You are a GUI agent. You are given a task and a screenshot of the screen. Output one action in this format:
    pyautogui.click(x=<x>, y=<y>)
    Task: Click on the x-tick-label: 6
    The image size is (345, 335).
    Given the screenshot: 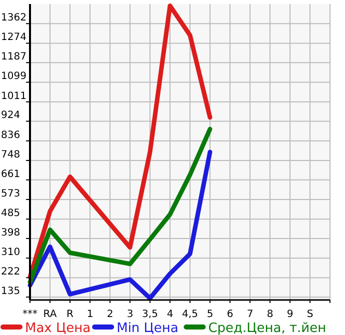 What is the action you would take?
    pyautogui.click(x=230, y=314)
    